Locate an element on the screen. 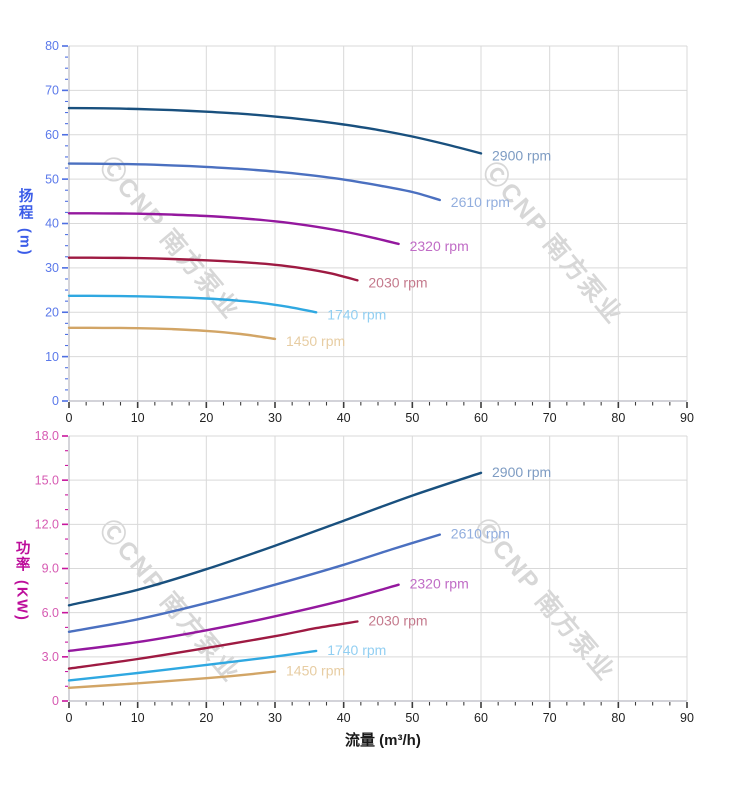 Image resolution: width=752 pixels, height=797 pixels. y-tick-label: 30 is located at coordinates (52, 268).